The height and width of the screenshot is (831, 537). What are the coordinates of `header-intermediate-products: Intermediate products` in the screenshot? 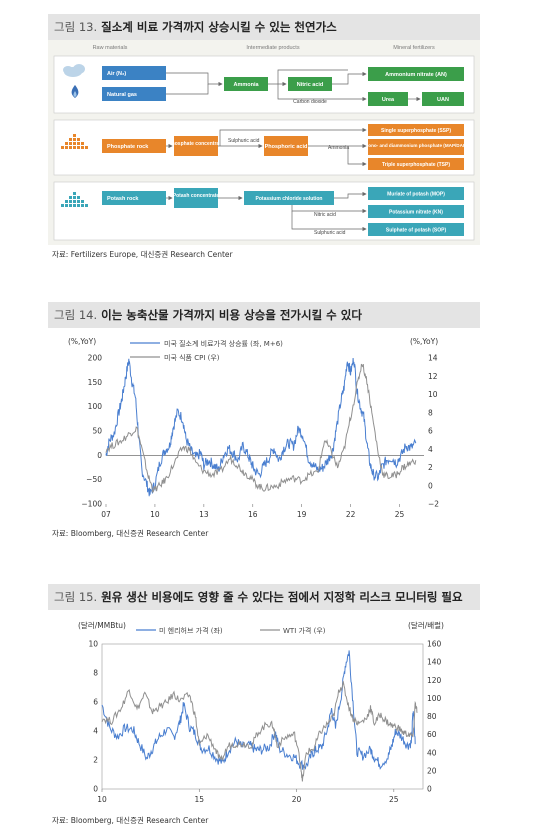 It's located at (272, 48).